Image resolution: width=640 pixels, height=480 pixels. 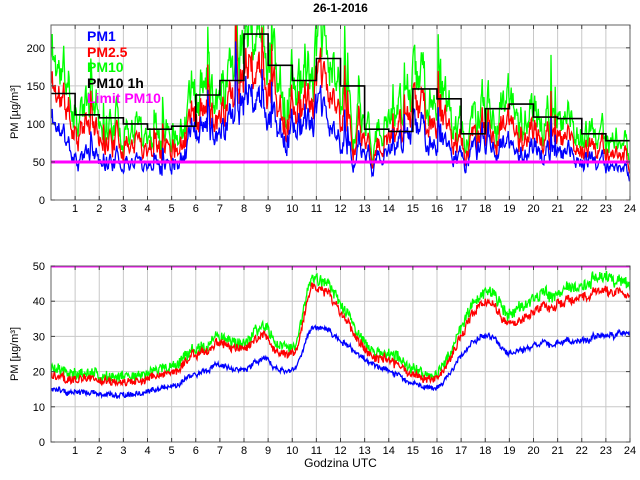 What do you see at coordinates (15, 354) in the screenshot?
I see `bottom-y-axis-label: PM [µg/m³]` at bounding box center [15, 354].